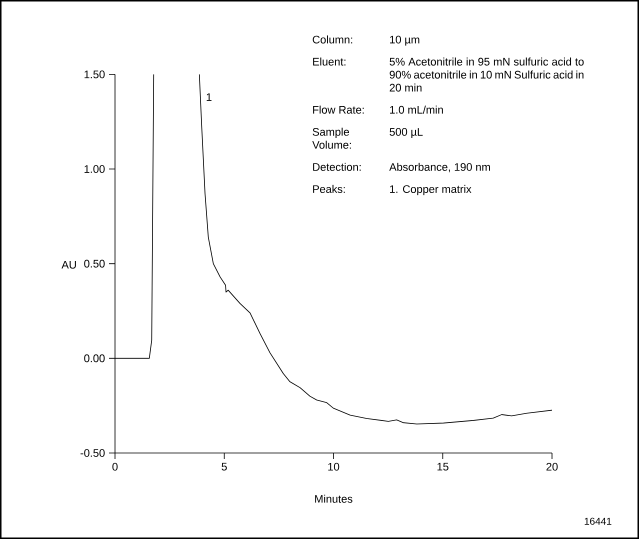 Image resolution: width=639 pixels, height=539 pixels. What do you see at coordinates (439, 167) in the screenshot?
I see `annotation: Absorbance, 190 nm` at bounding box center [439, 167].